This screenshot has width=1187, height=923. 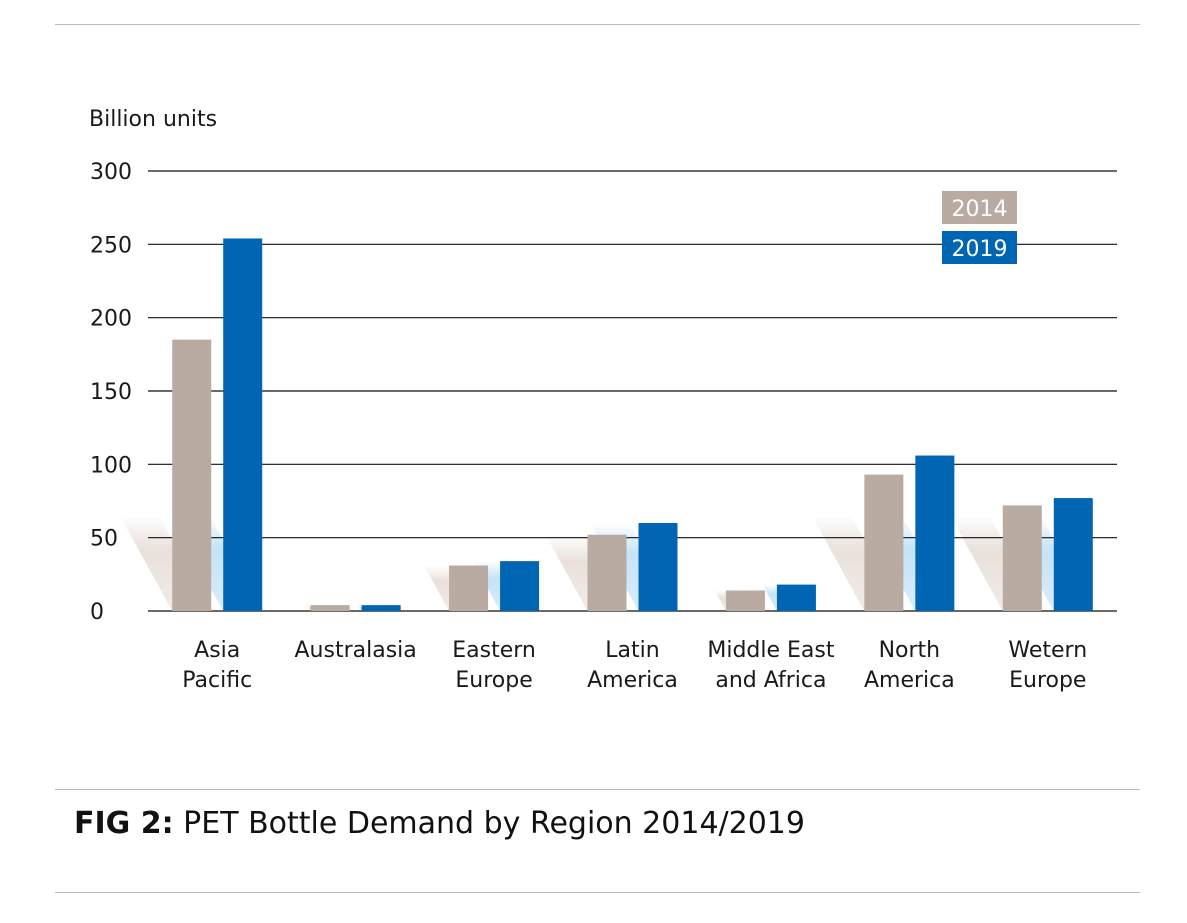 I want to click on figure-title: PET Bottle Demand by Region 2014/2019, so click(x=494, y=823).